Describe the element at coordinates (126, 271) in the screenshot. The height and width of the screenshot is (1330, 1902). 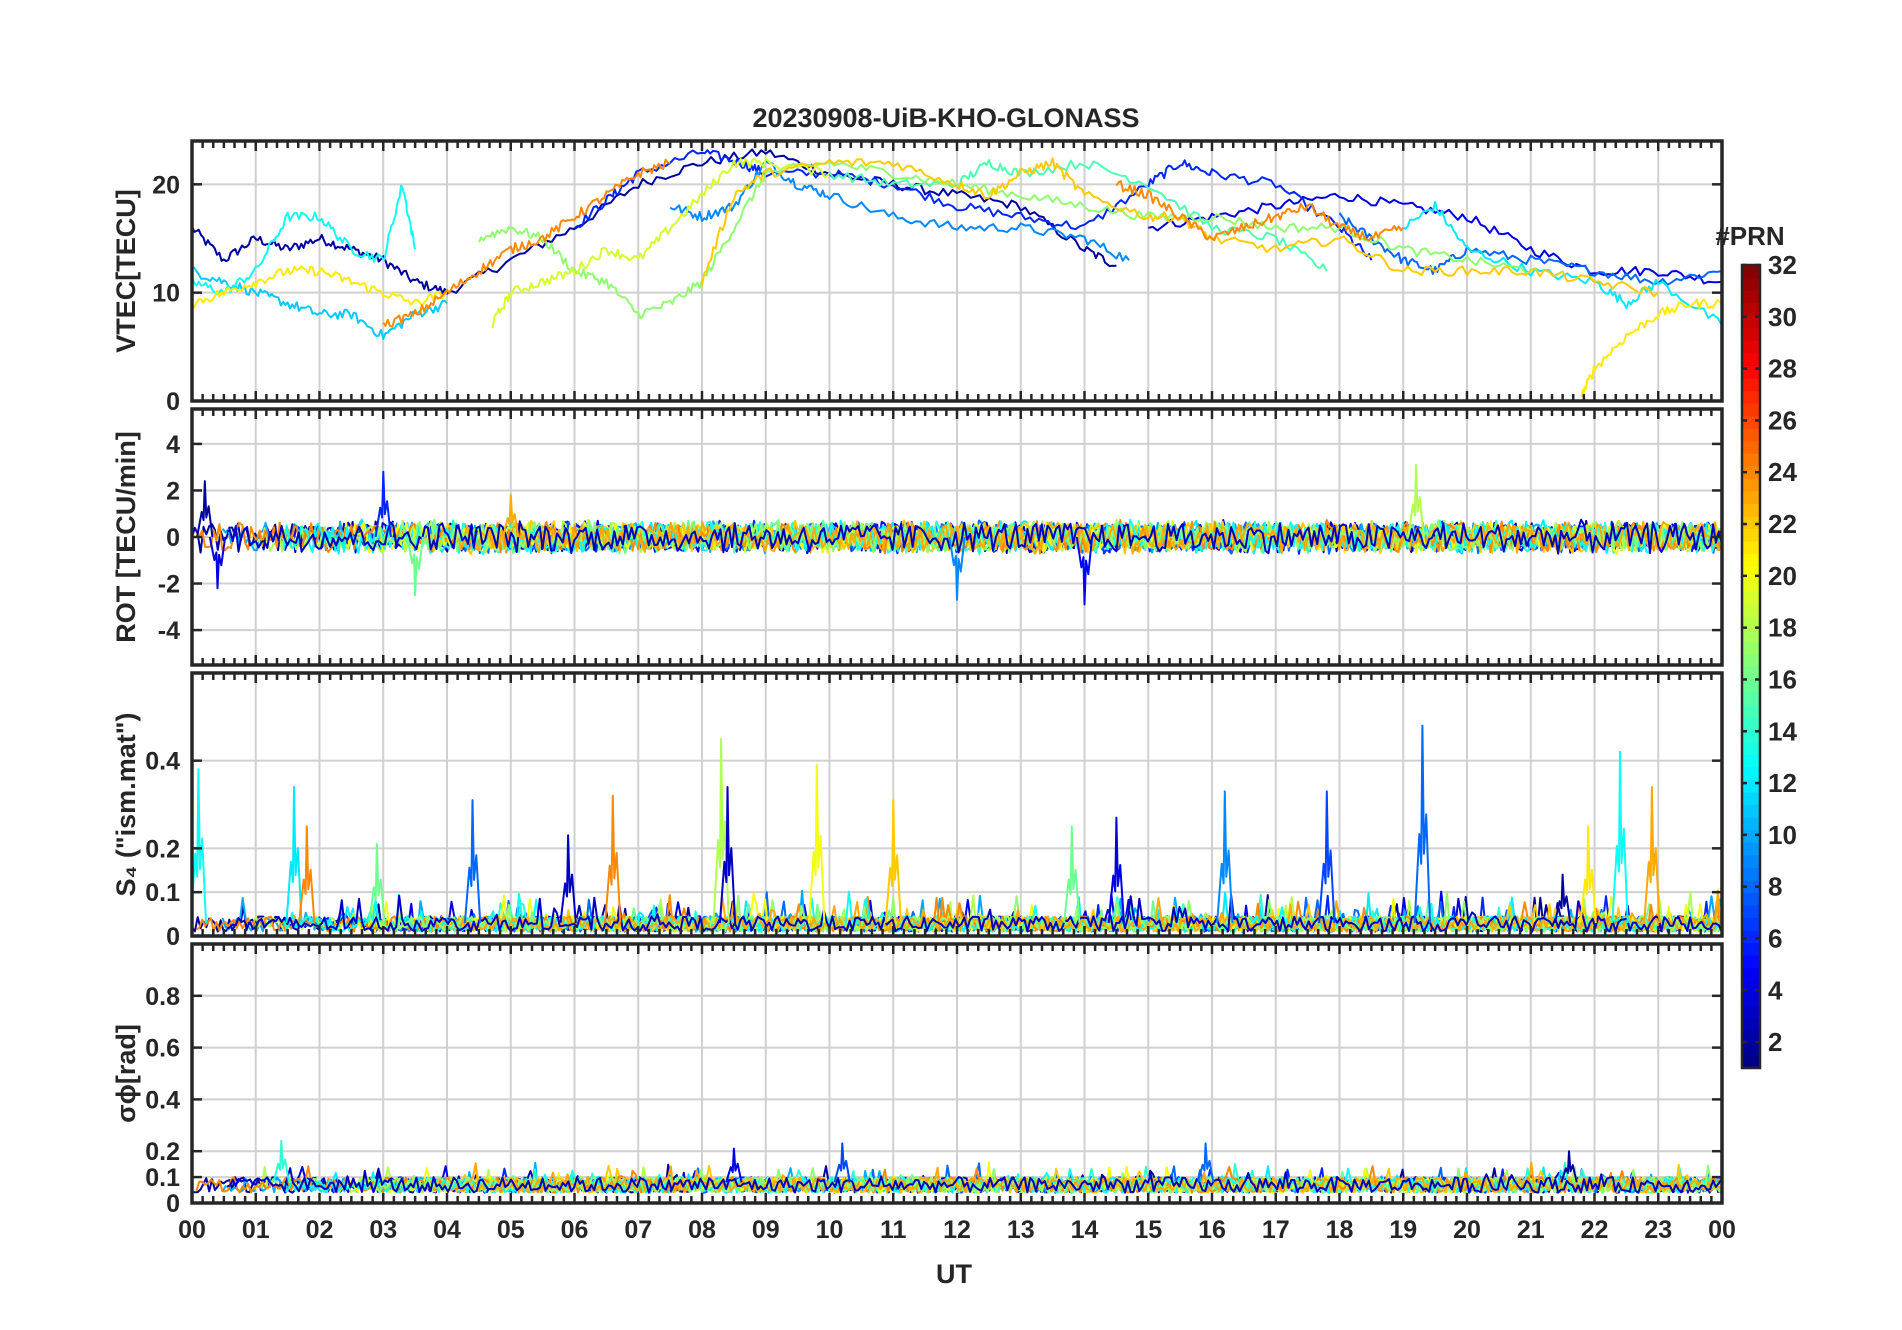
I see `y-axis-label-vtec: VTEC[TECU]` at that location.